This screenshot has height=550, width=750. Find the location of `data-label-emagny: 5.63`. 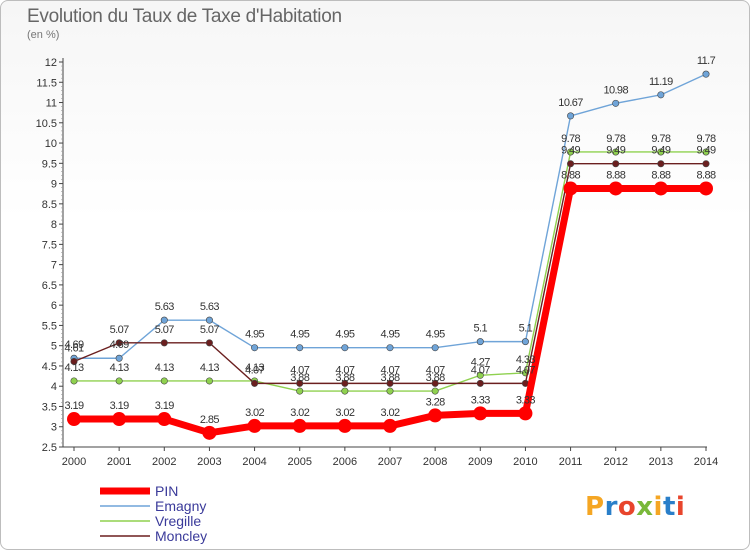

data-label-emagny: 5.63 is located at coordinates (164, 307).